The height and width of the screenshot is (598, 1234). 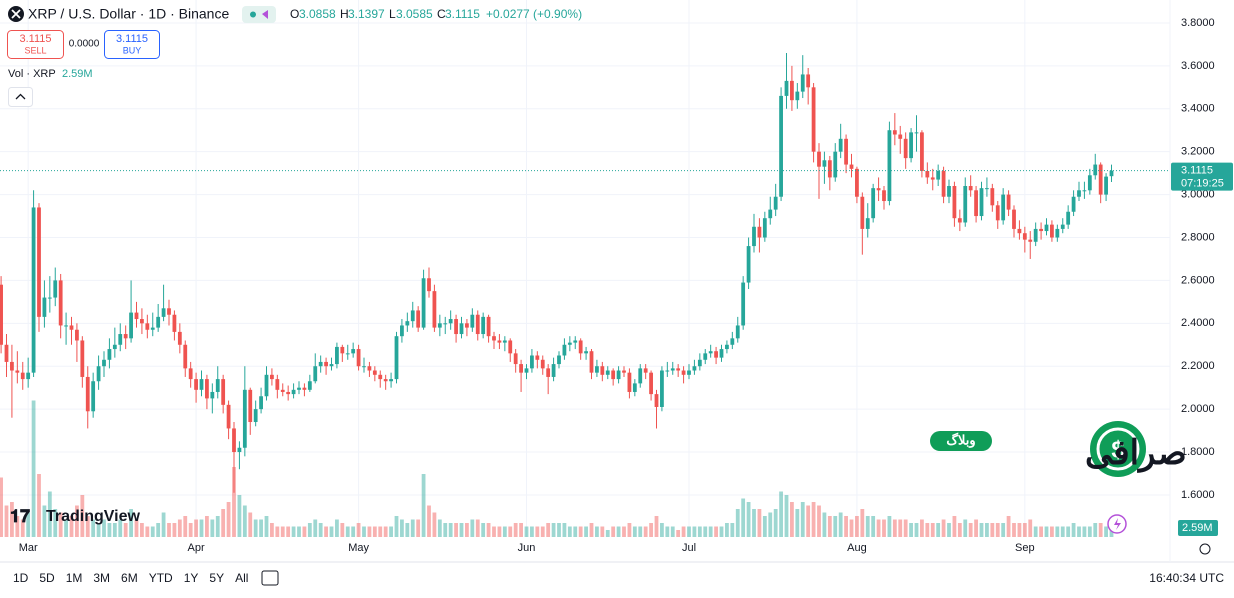 What do you see at coordinates (344, 14) in the screenshot?
I see `high-key: H` at bounding box center [344, 14].